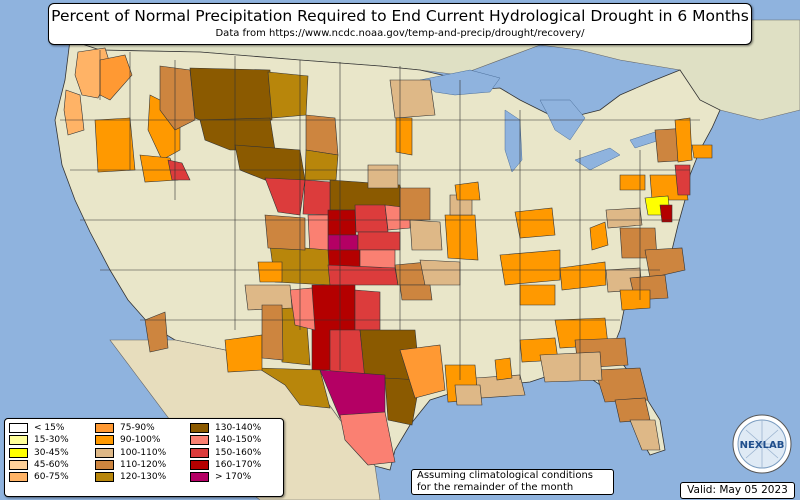 The height and width of the screenshot is (500, 800). I want to click on region-mn-tan, so click(412, 99).